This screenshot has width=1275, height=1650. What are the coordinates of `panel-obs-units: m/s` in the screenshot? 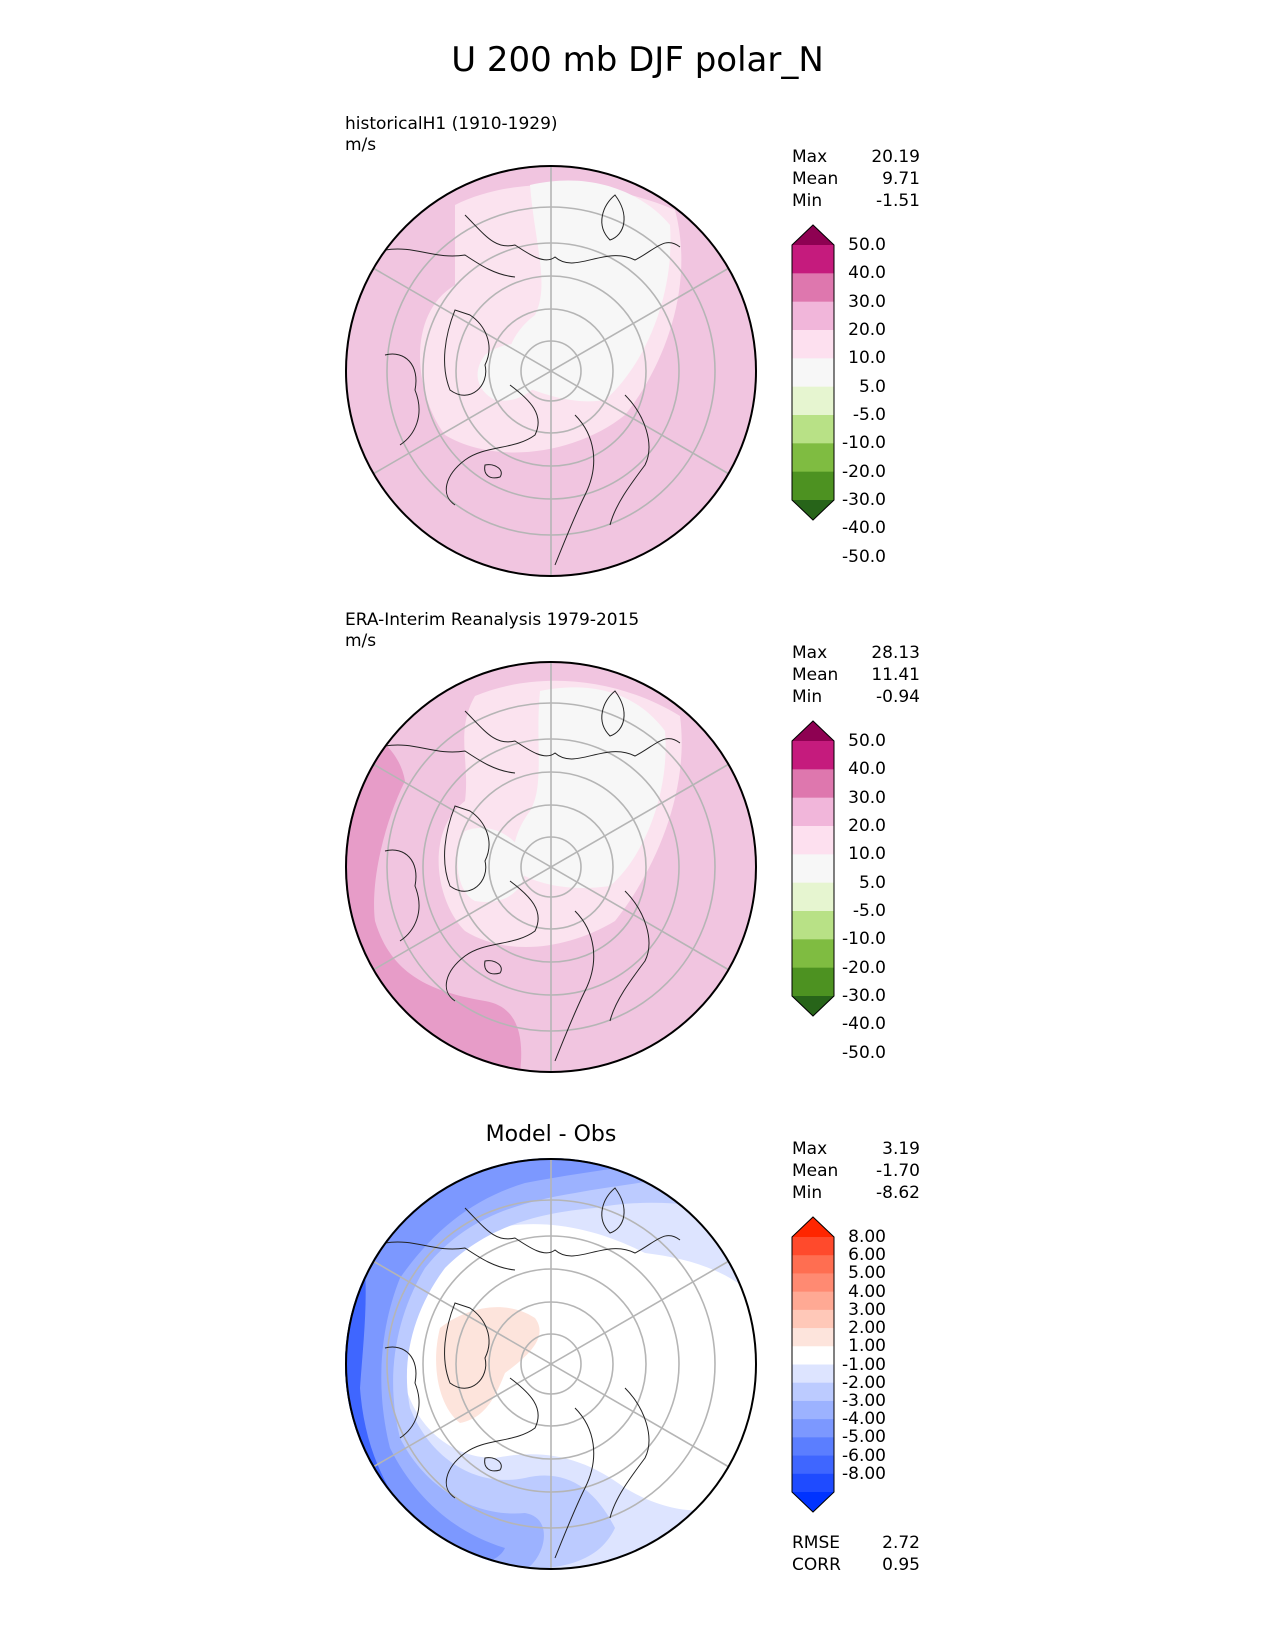 It's located at (361, 641).